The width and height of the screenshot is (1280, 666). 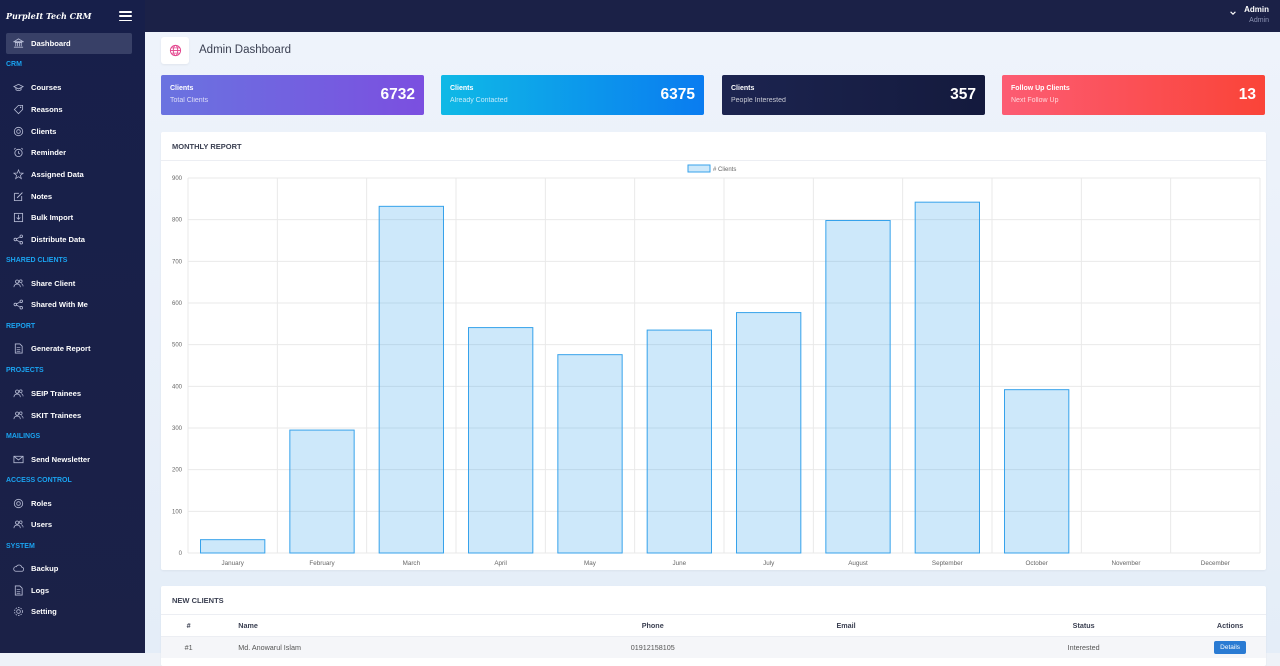 What do you see at coordinates (69, 196) in the screenshot?
I see `sidebar-item-notes: Notes` at bounding box center [69, 196].